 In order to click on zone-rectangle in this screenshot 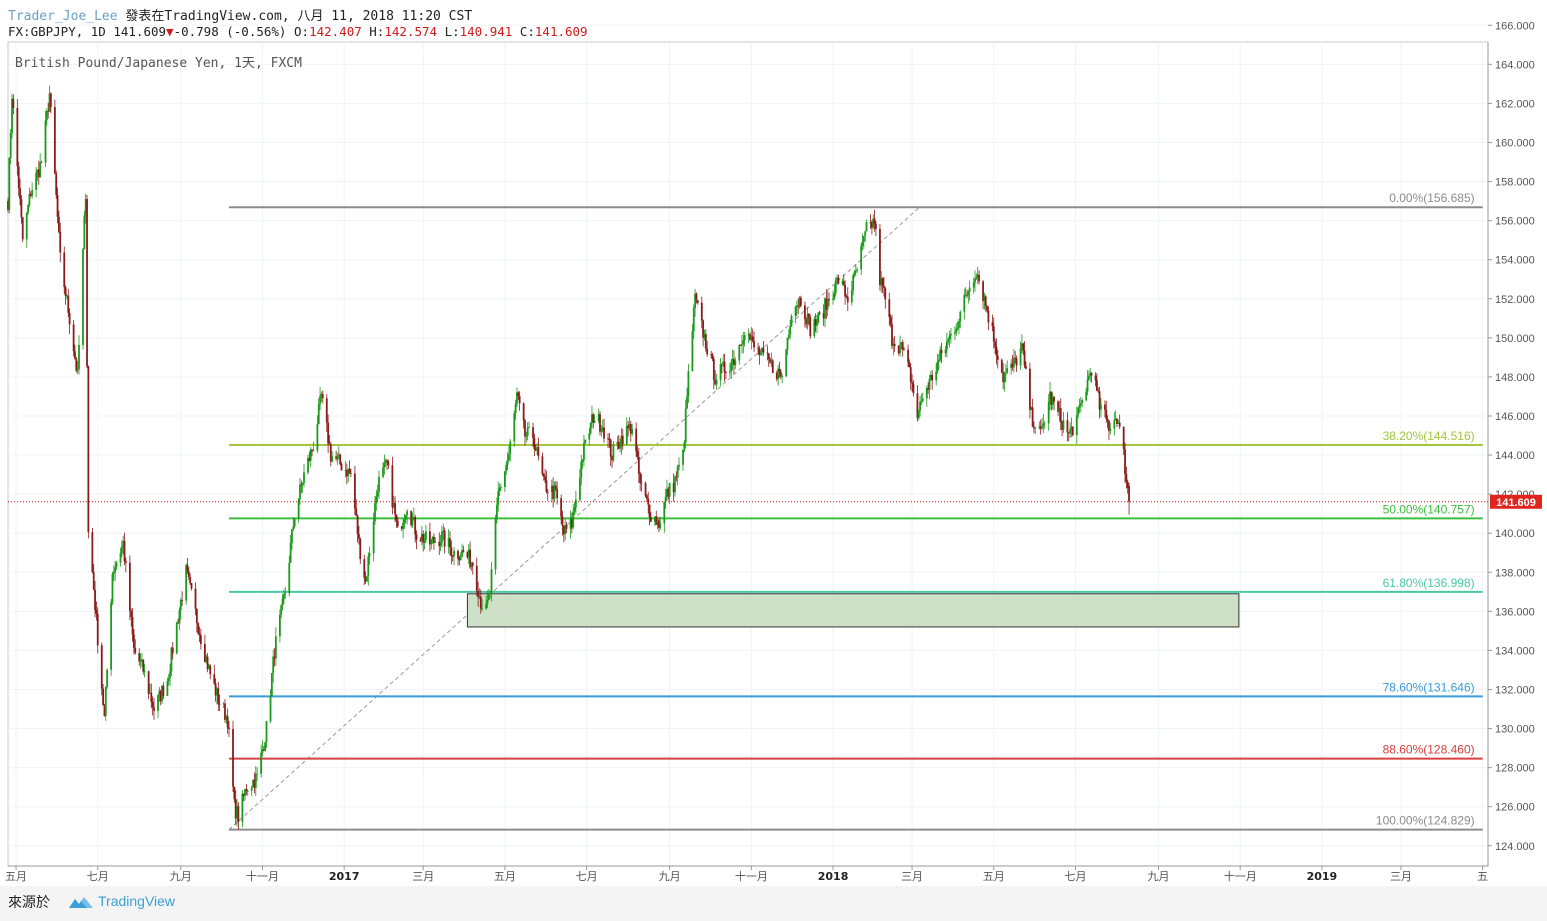, I will do `click(853, 610)`.